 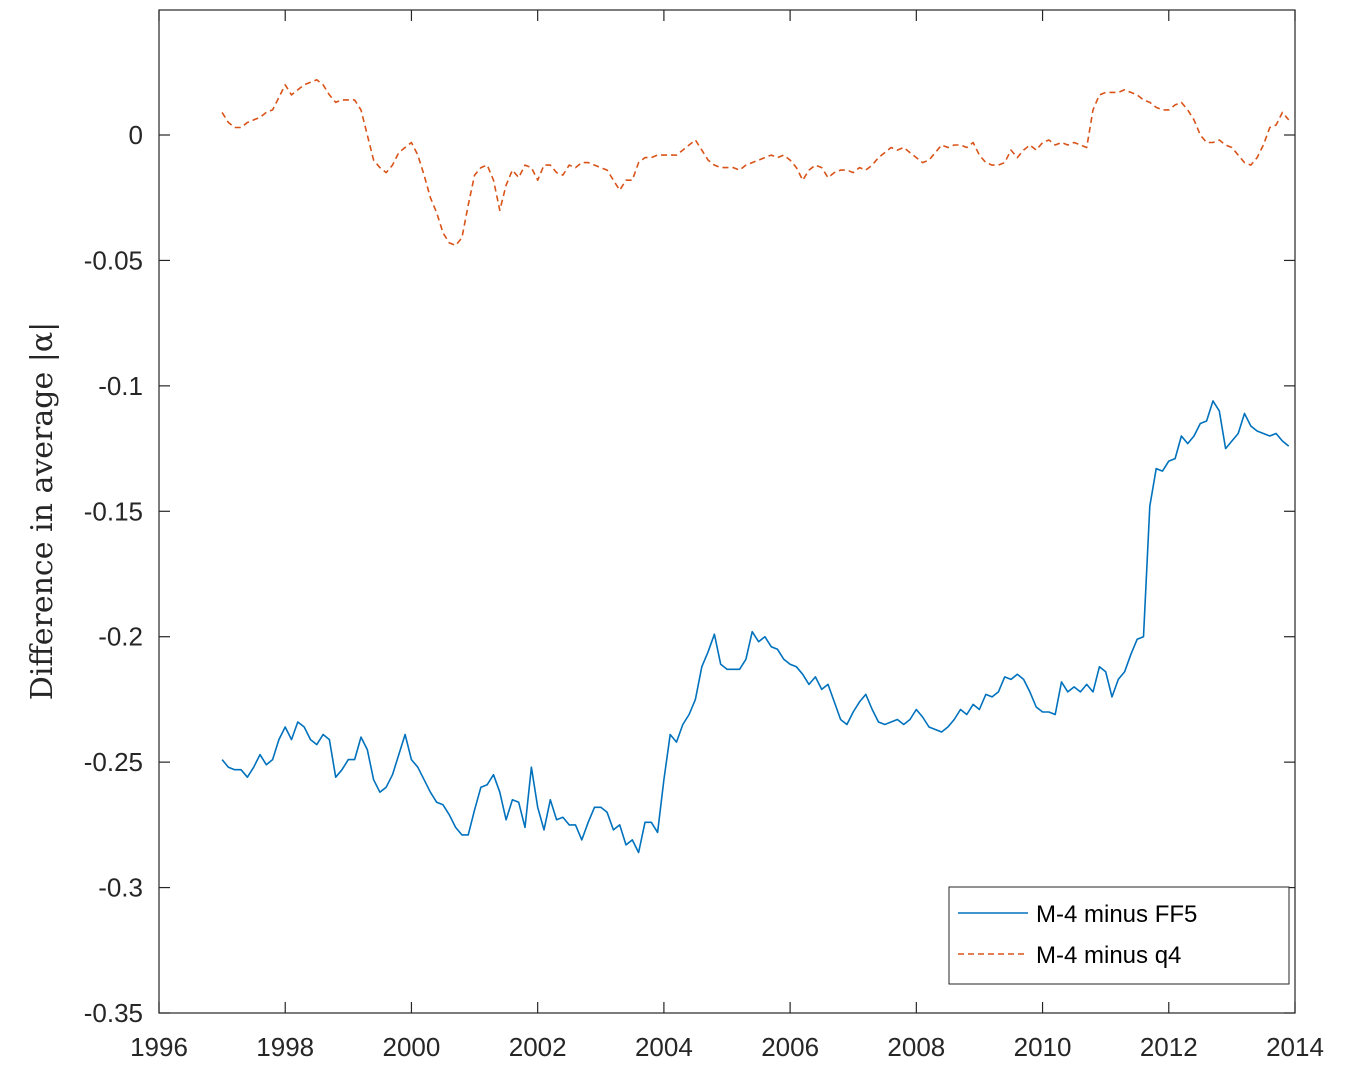 I want to click on x-tick-label: 2008, so click(x=916, y=1047).